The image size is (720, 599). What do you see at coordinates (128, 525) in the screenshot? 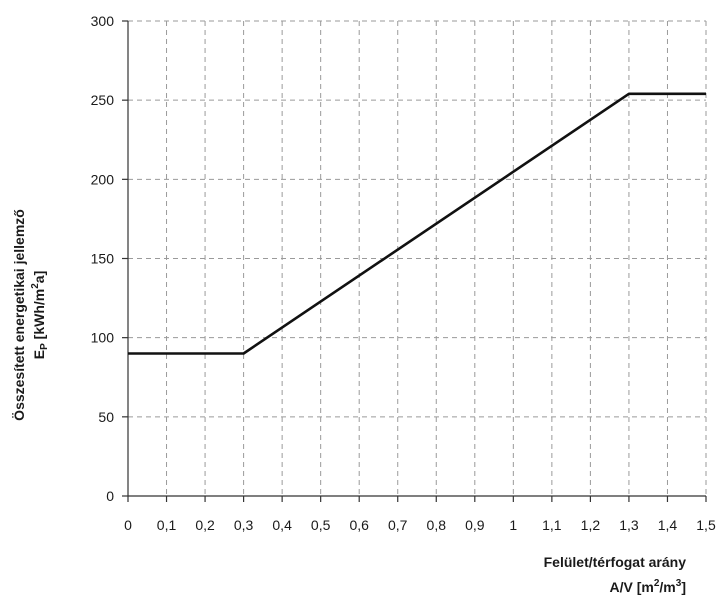
I see `x-tick-label: 0` at bounding box center [128, 525].